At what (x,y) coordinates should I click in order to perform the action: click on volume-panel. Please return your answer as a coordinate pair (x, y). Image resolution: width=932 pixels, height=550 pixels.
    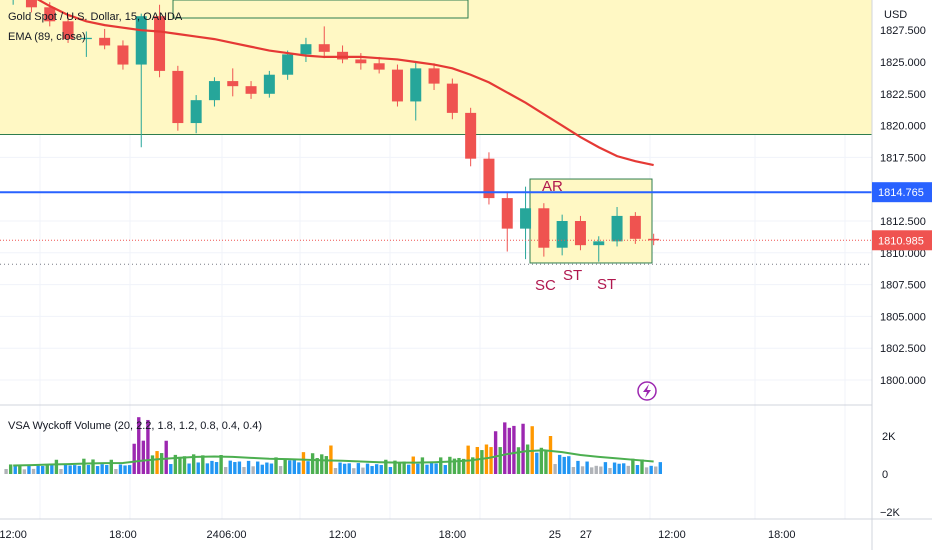
    Looking at the image, I should click on (333, 445).